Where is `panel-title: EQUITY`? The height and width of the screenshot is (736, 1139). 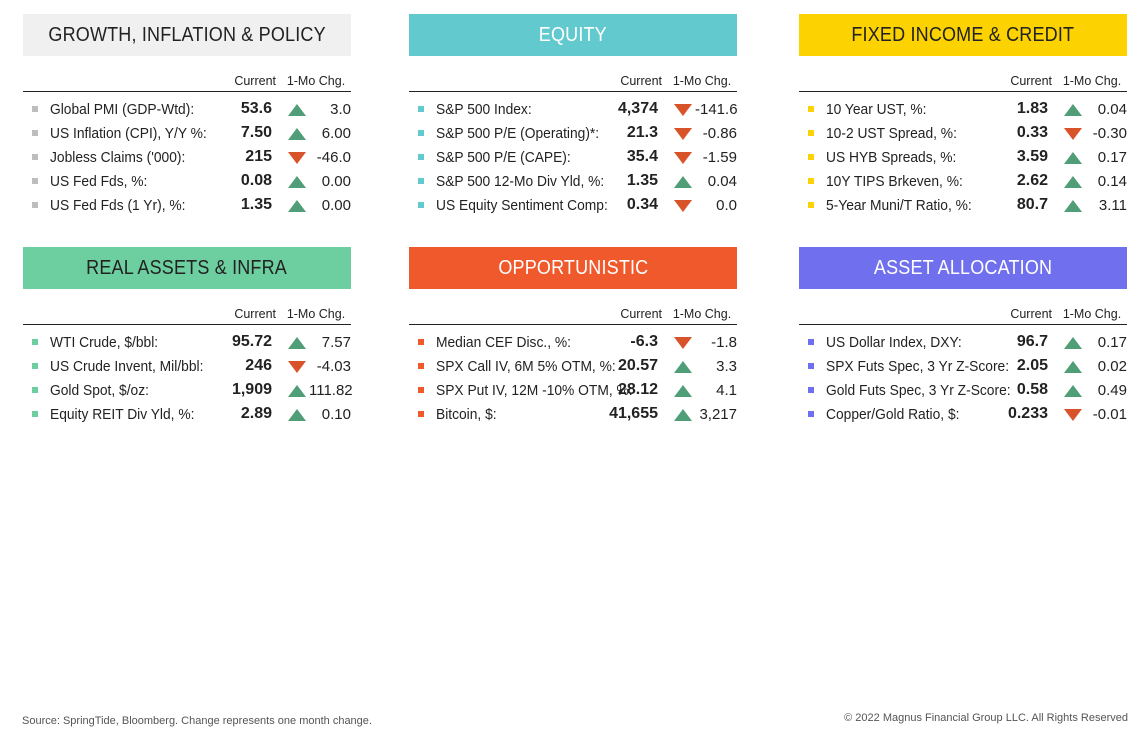
panel-title: EQUITY is located at coordinates (573, 35).